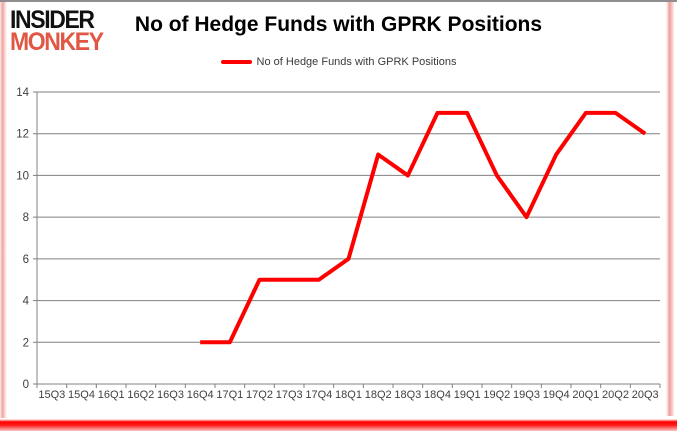 This screenshot has width=677, height=431. What do you see at coordinates (26, 260) in the screenshot?
I see `y-axis-tick-label: 6` at bounding box center [26, 260].